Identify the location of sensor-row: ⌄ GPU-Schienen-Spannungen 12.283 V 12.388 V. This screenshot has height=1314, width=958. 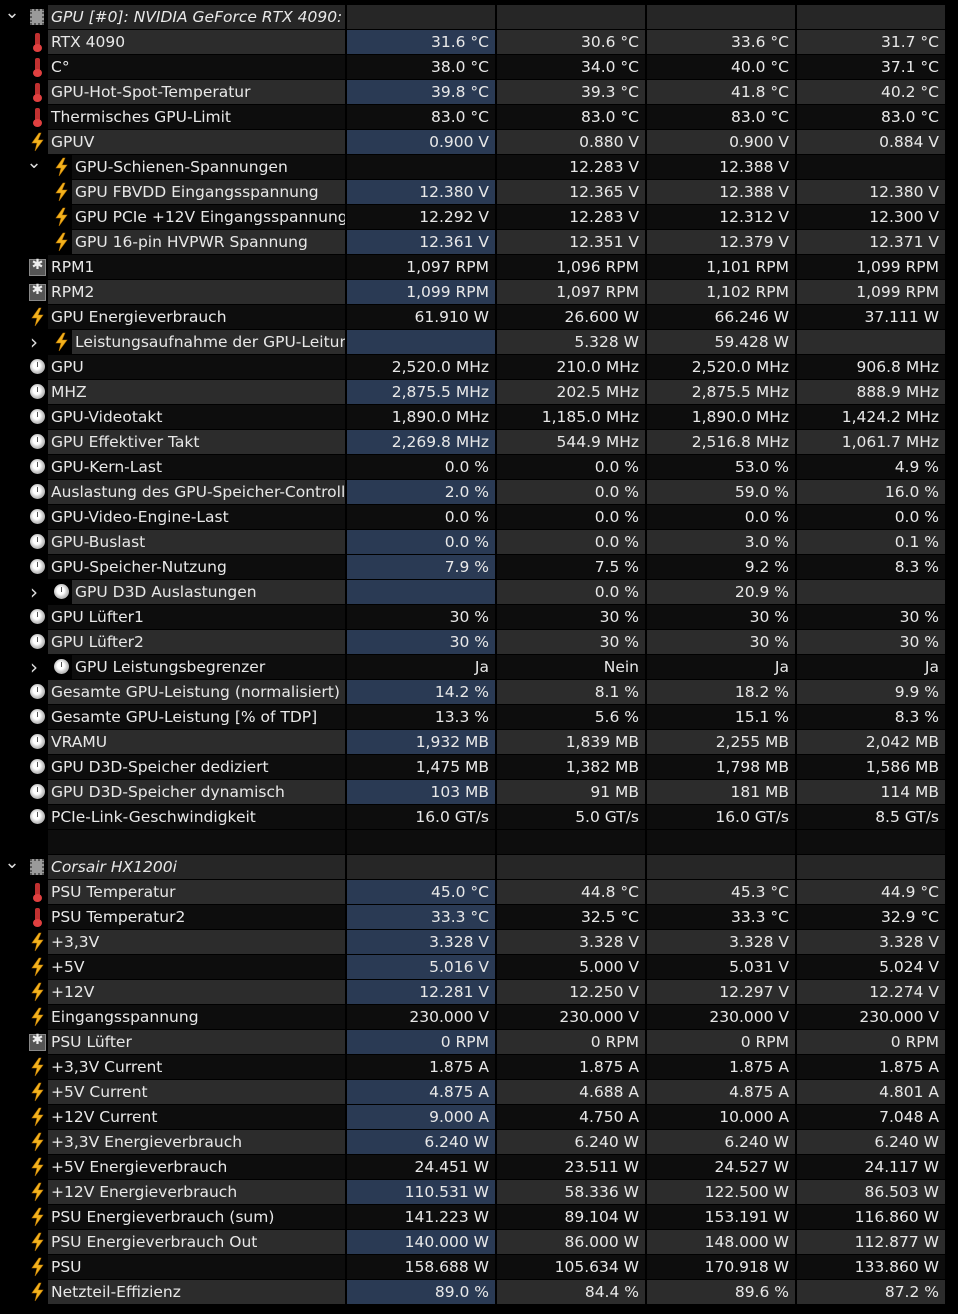
(479, 166).